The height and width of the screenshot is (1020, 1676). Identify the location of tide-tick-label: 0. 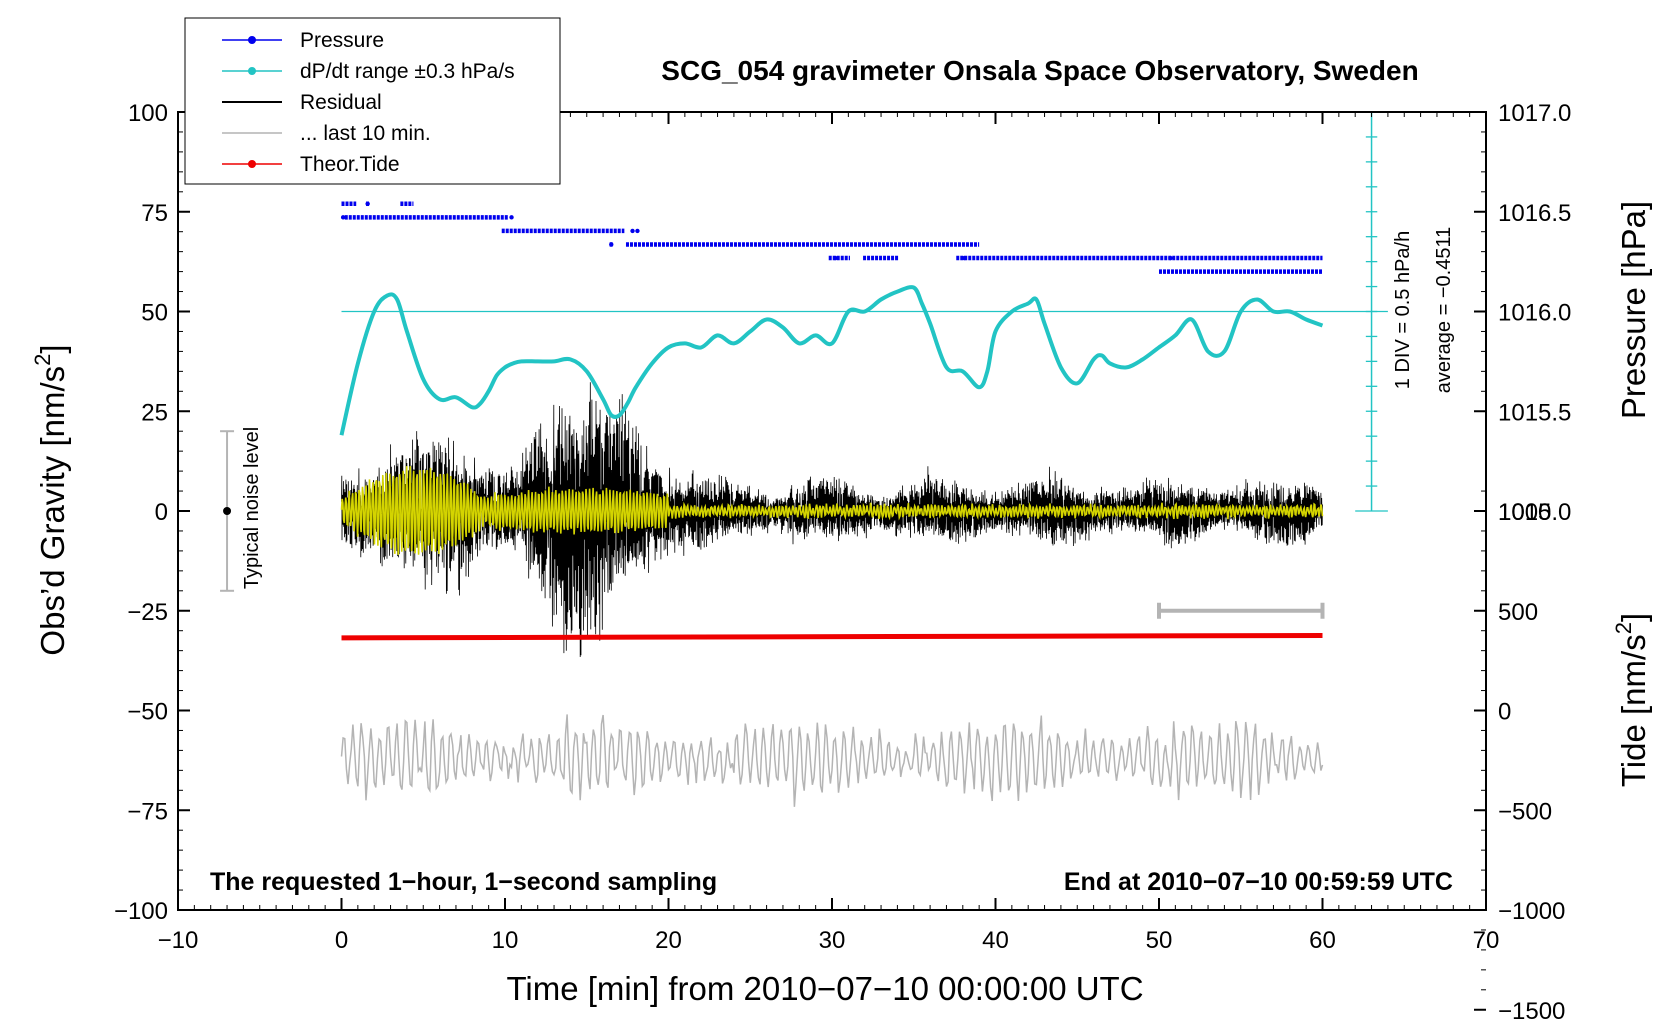
(1504, 712).